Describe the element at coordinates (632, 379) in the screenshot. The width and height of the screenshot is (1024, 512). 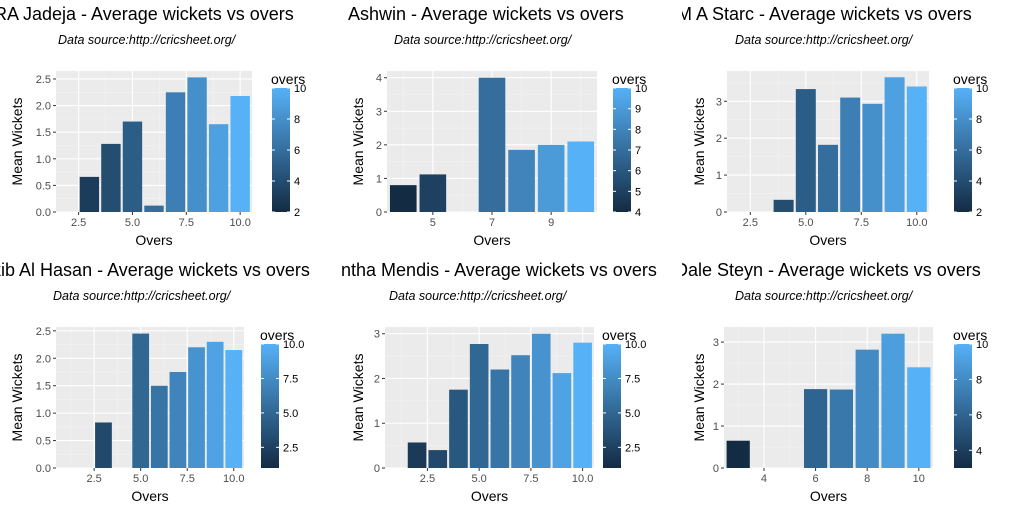
I see `legend-tick-label: 7.5` at that location.